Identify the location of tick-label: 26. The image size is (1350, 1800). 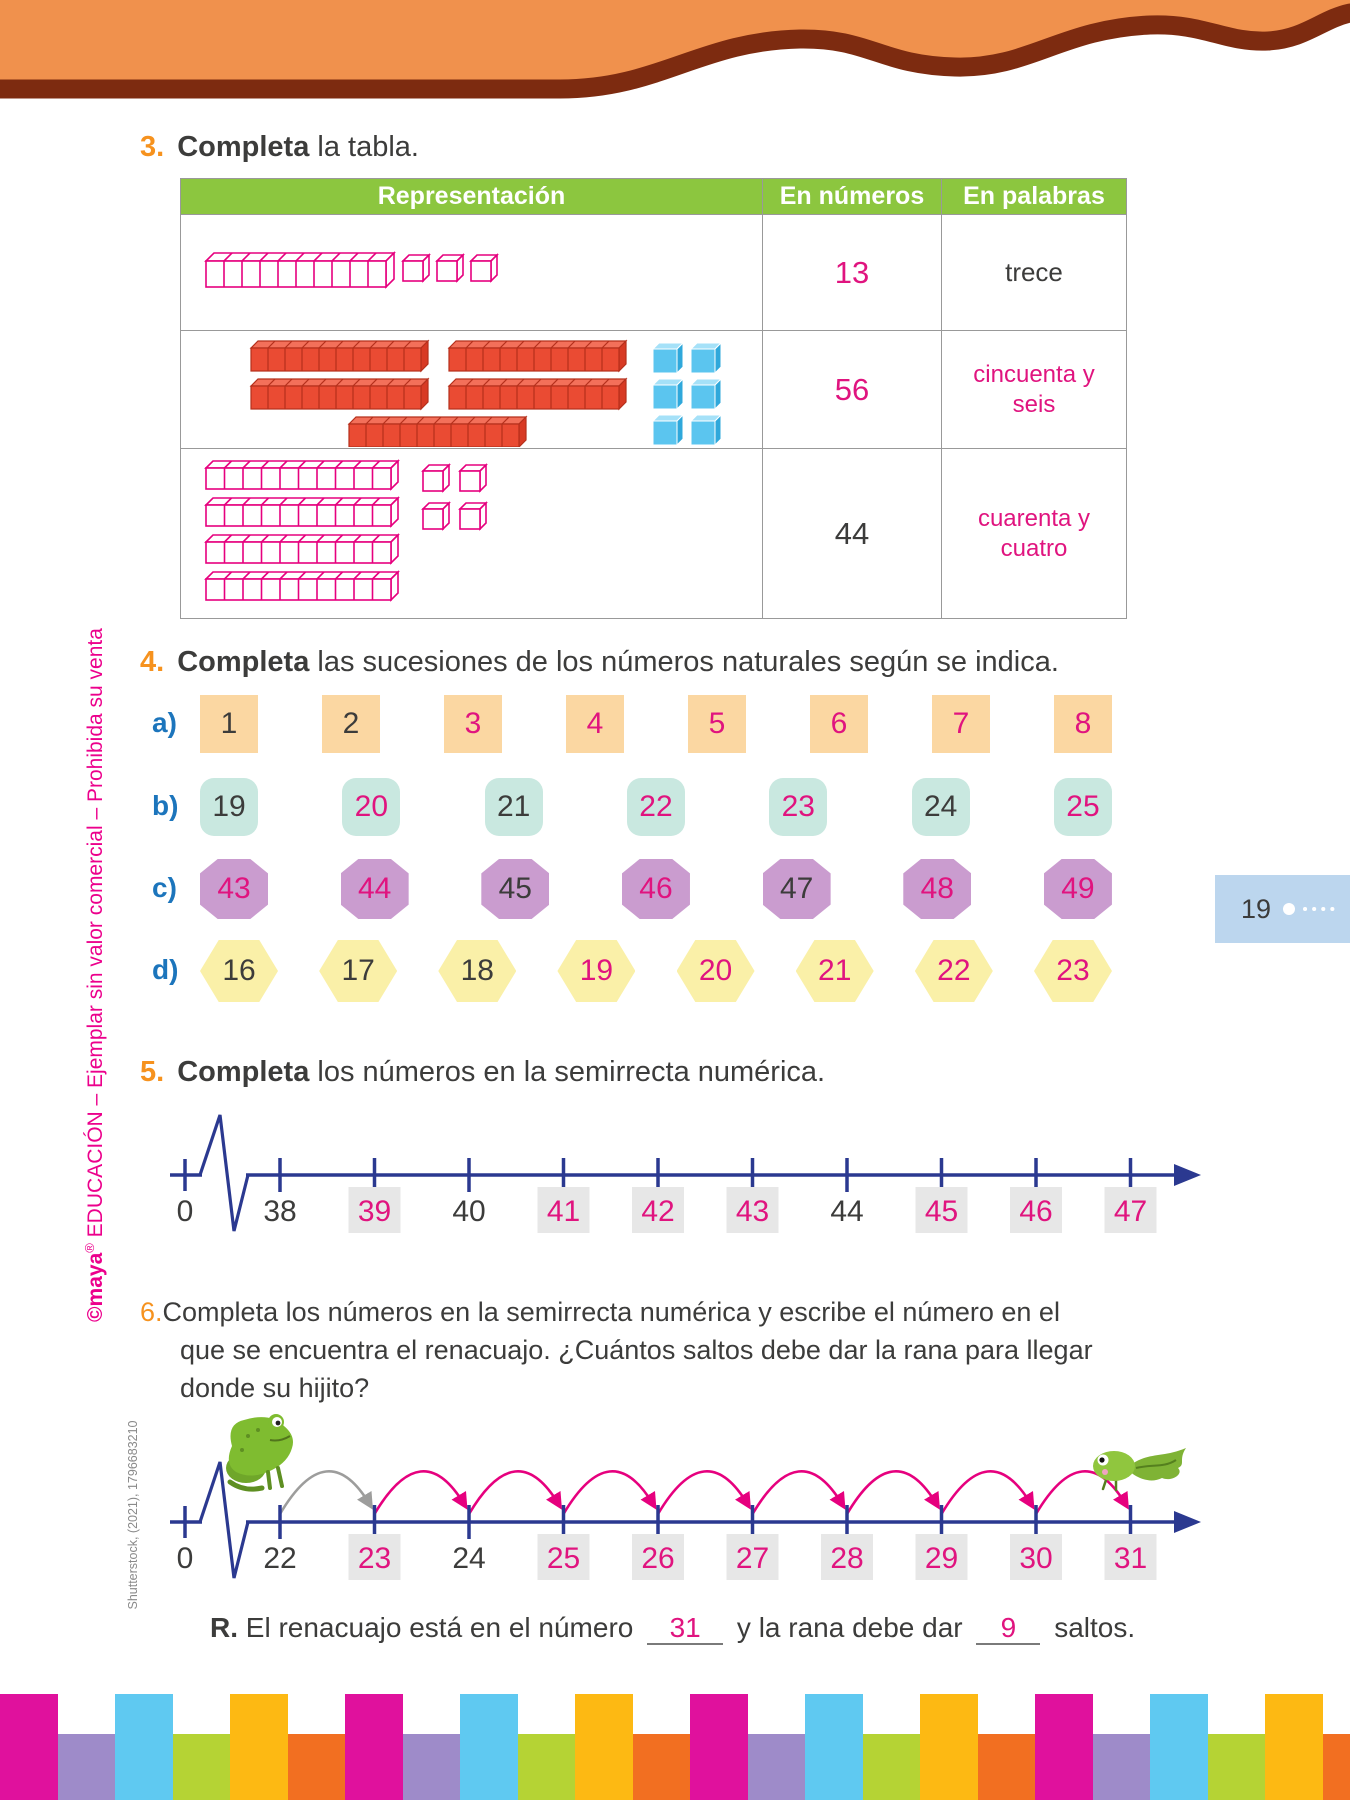
(657, 1558).